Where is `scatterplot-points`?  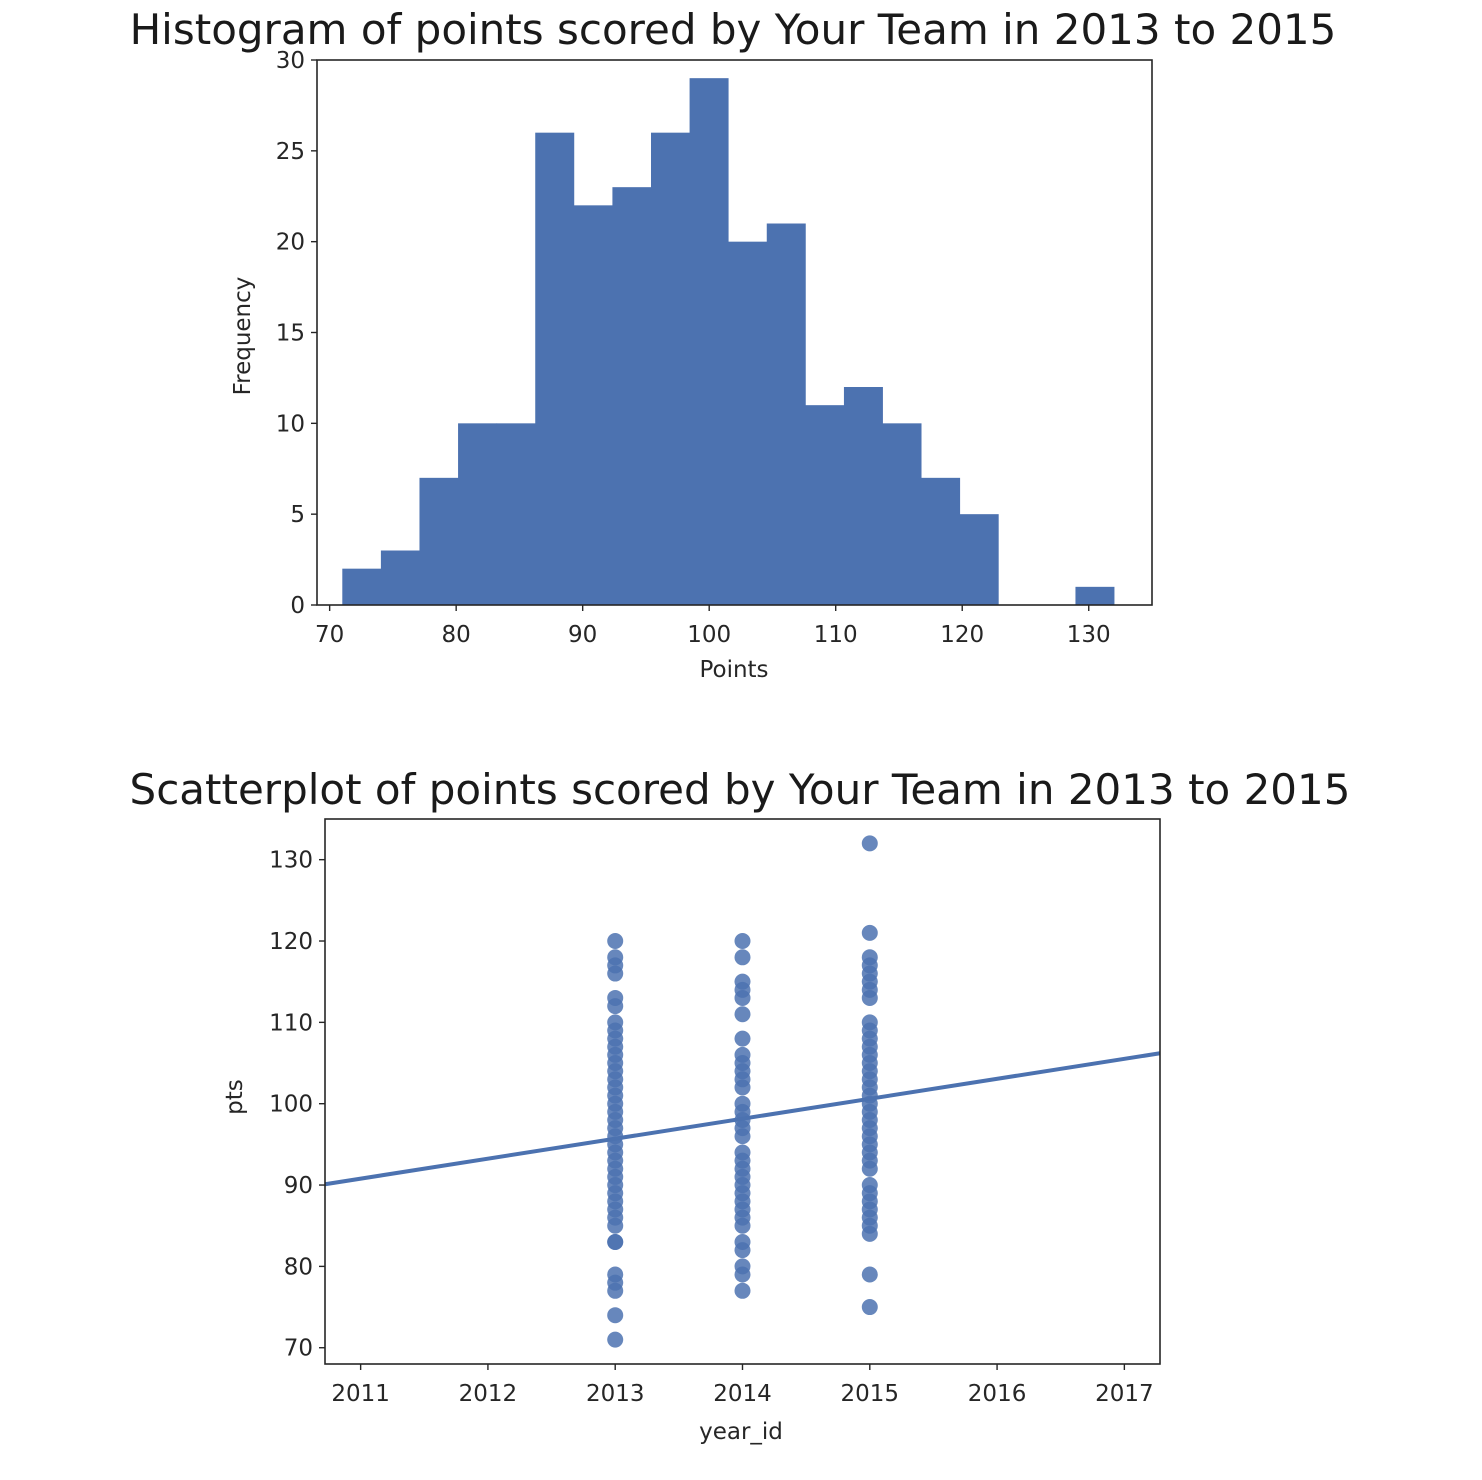
scatterplot-points is located at coordinates (742, 1091).